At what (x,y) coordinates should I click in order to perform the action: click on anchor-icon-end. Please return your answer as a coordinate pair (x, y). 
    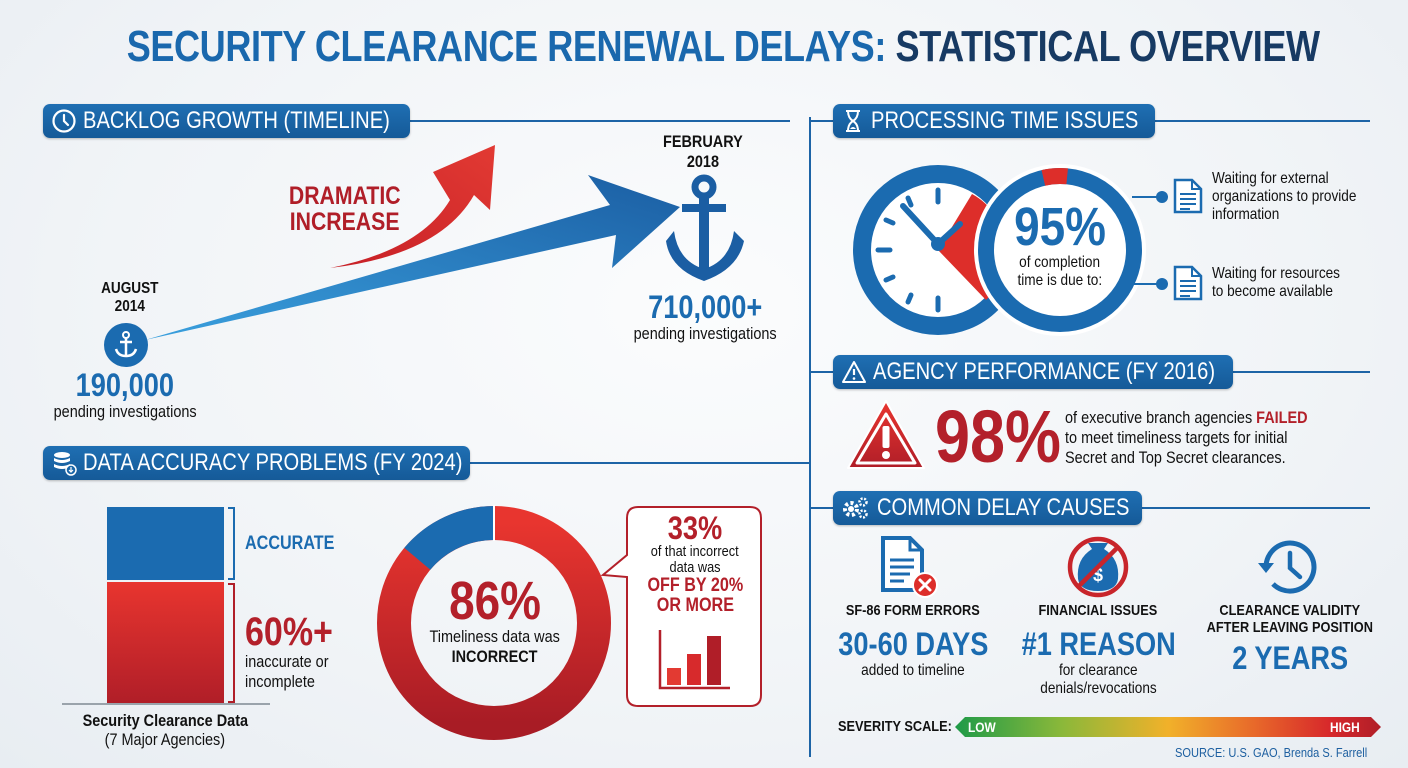
    Looking at the image, I should click on (705, 227).